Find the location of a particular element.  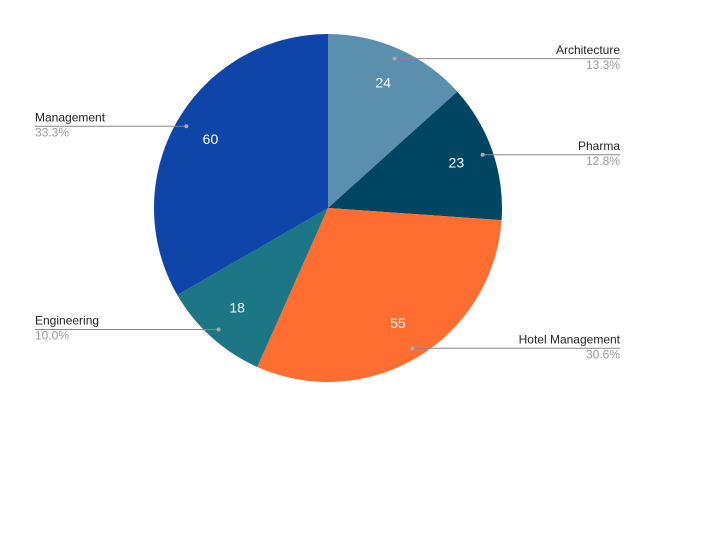

category-label: Pharma is located at coordinates (599, 146).